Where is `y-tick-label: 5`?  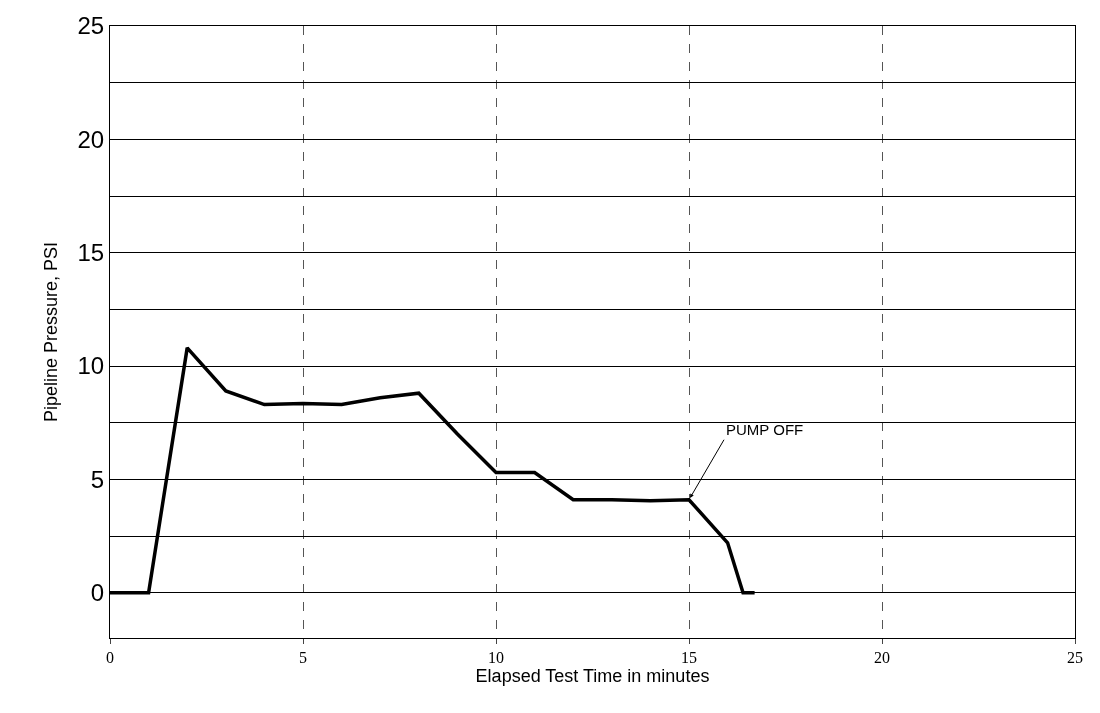
y-tick-label: 5 is located at coordinates (97, 479).